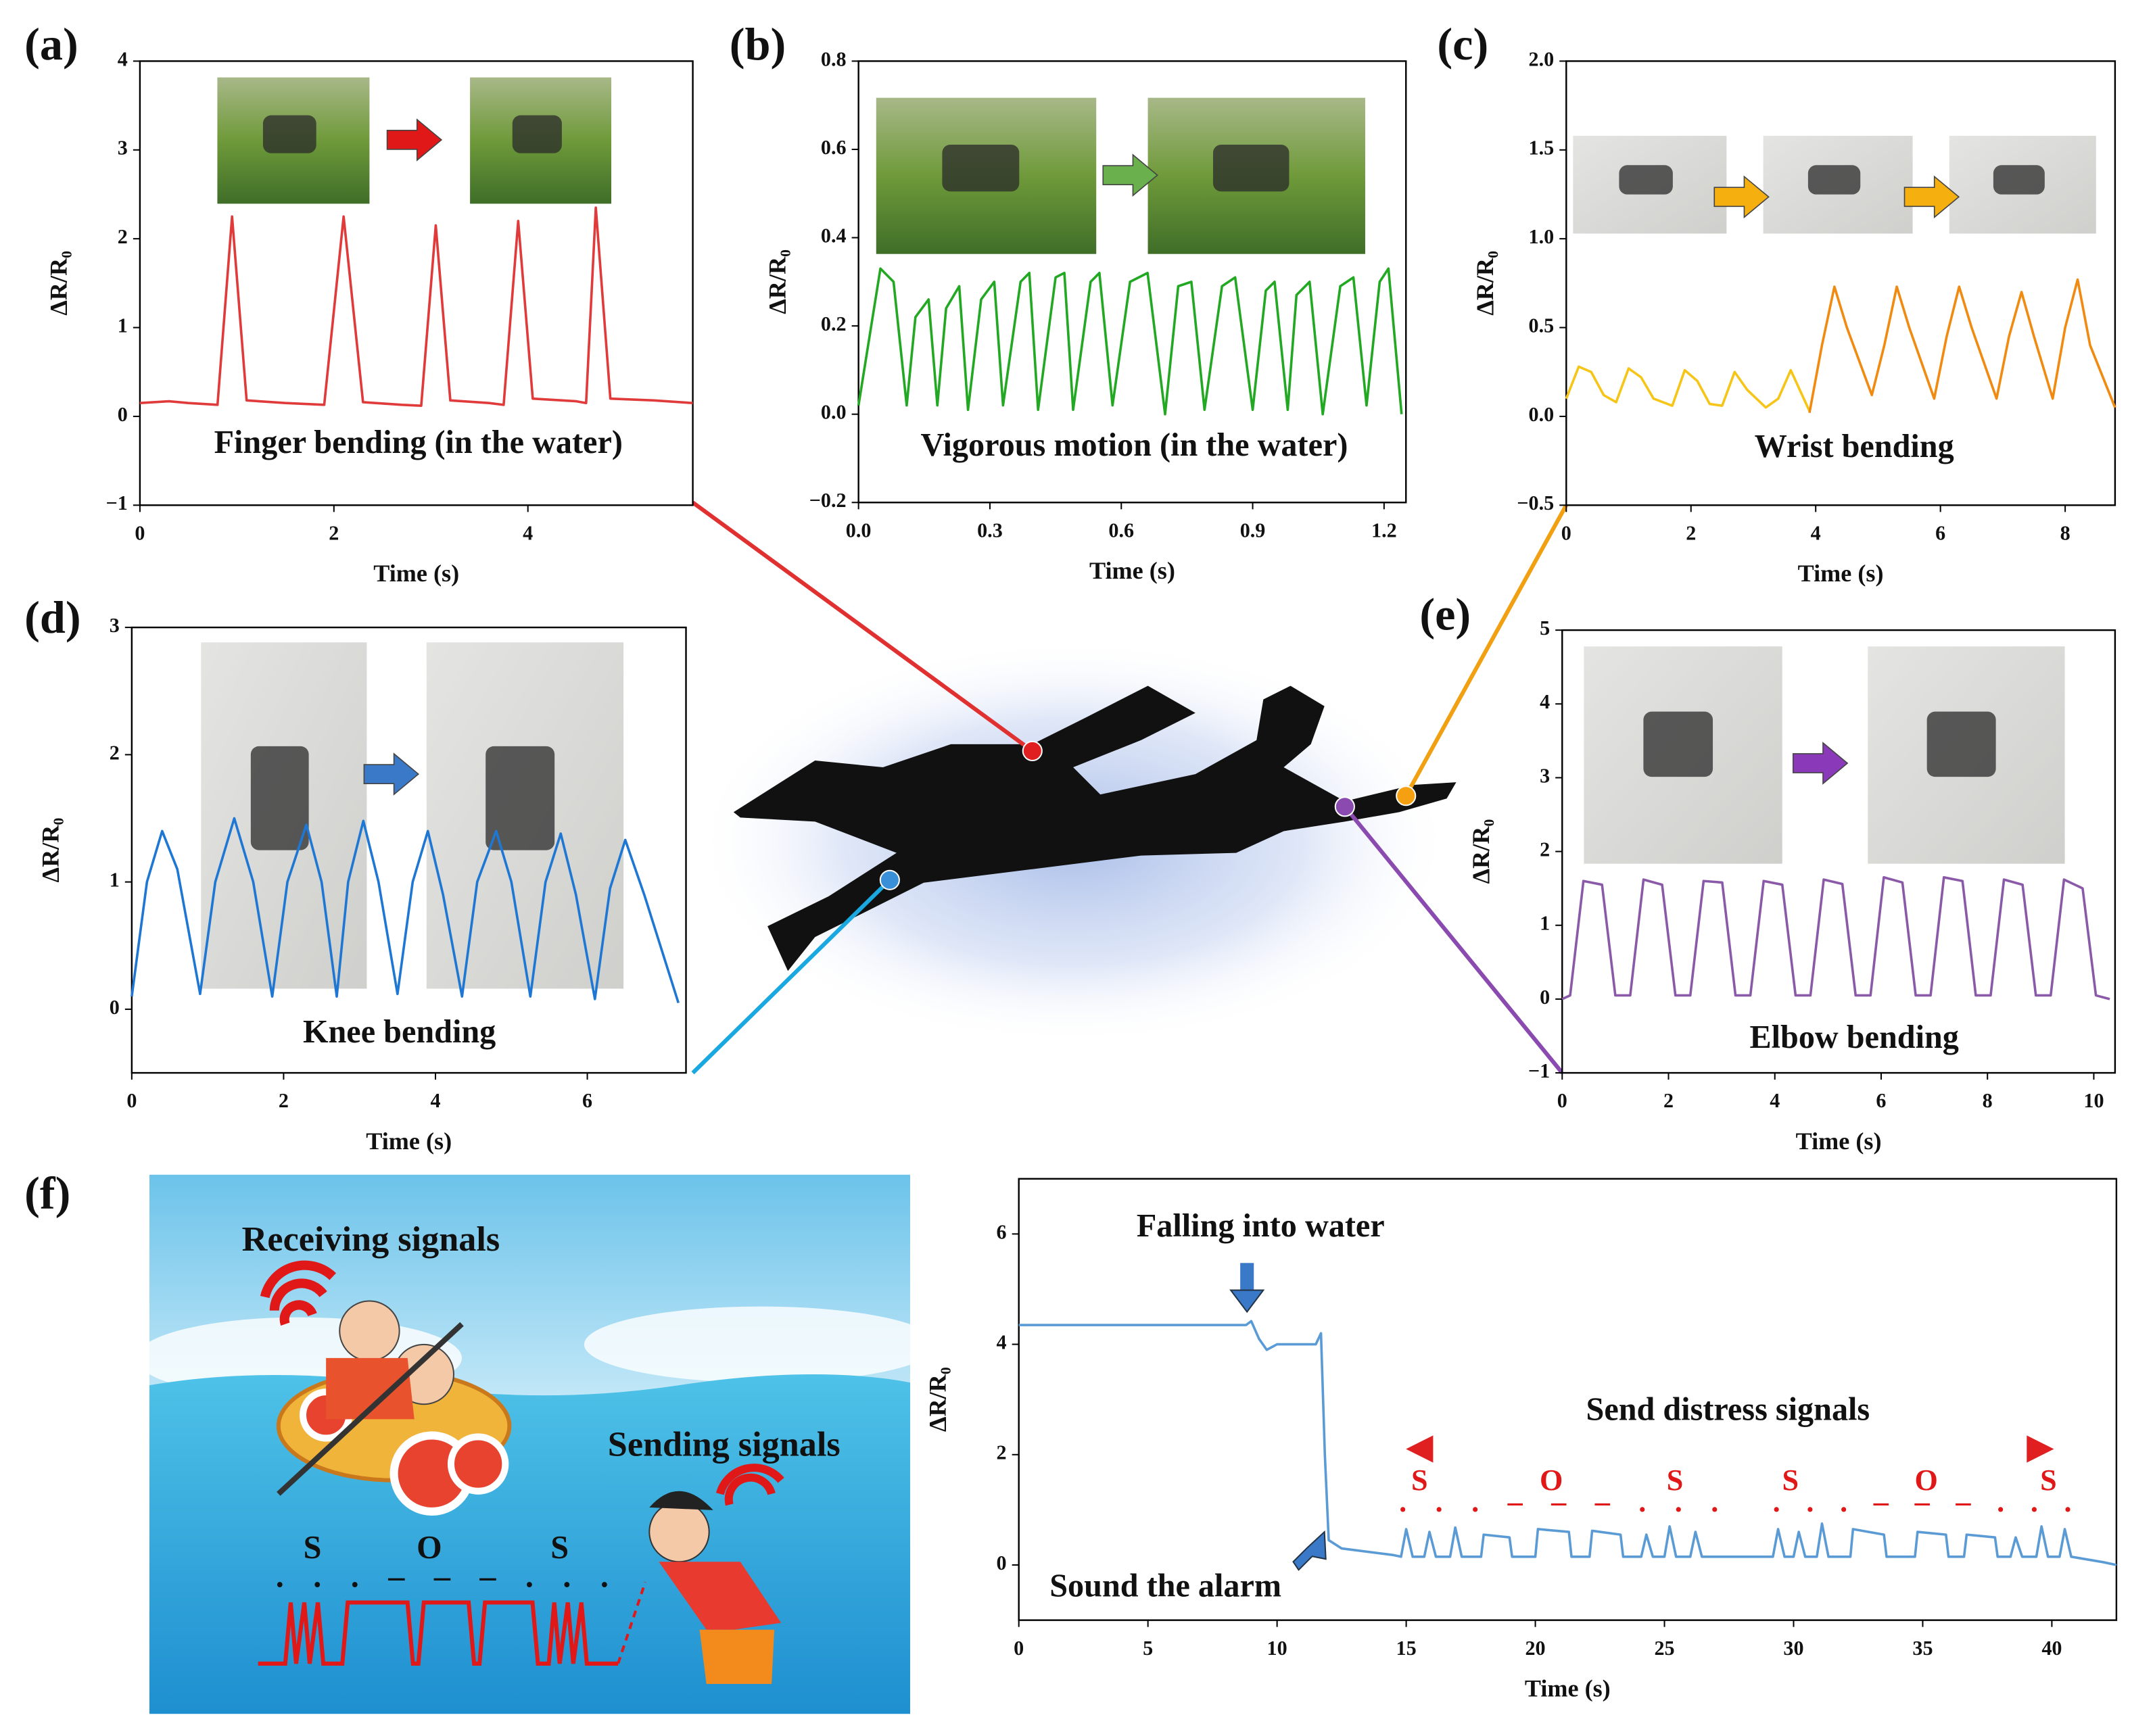  Describe the element at coordinates (1535, 1648) in the screenshot. I see `x-tick-label: 20` at that location.